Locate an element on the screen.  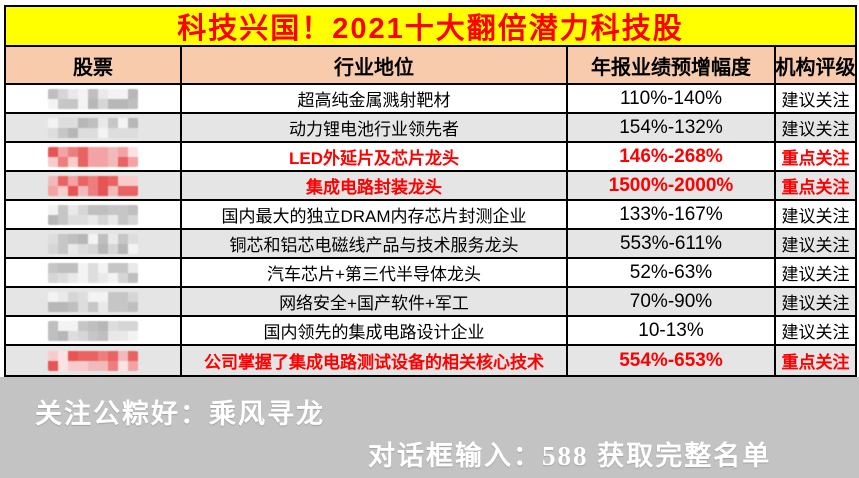
footer-follow-text: 关注公粽好：乘风寻龙 is located at coordinates (180, 414).